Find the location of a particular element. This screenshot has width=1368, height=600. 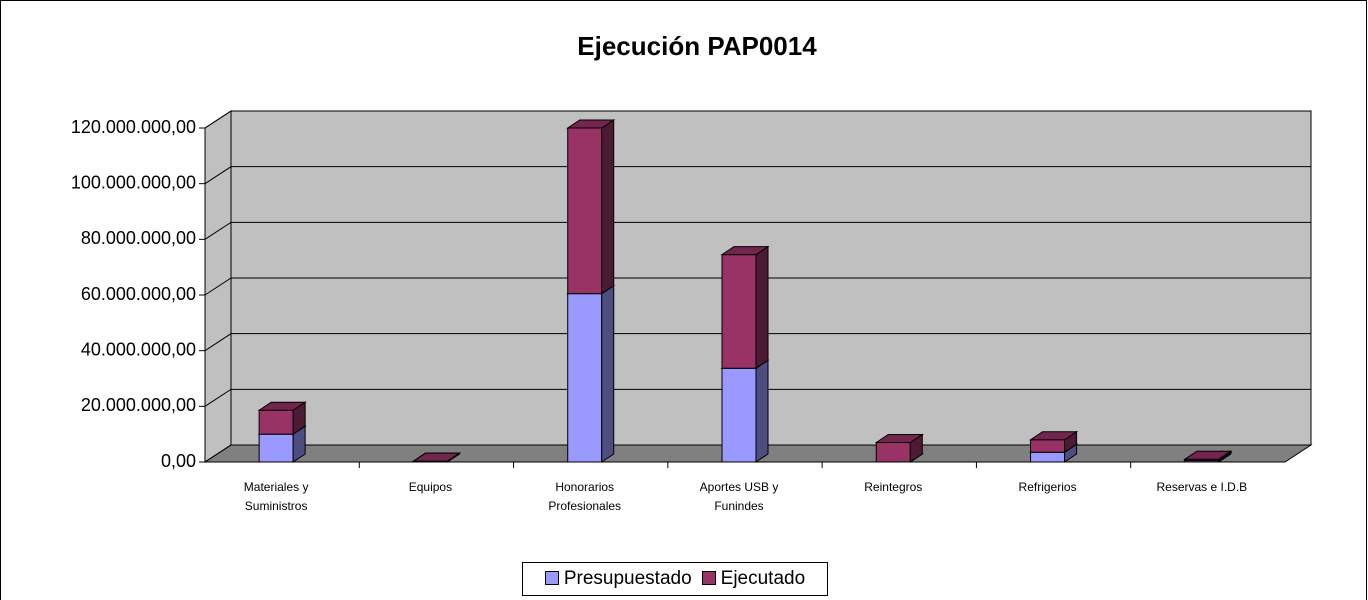

x-tick-label: Aportes USB y Funindes is located at coordinates (739, 496).